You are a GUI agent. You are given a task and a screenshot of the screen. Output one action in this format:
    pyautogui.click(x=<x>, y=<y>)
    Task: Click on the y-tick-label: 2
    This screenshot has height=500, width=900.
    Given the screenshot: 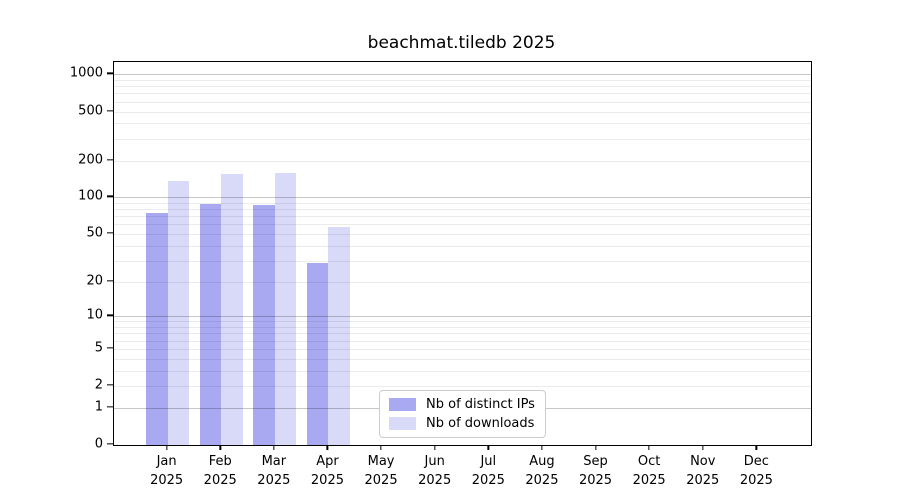 What is the action you would take?
    pyautogui.click(x=98, y=385)
    